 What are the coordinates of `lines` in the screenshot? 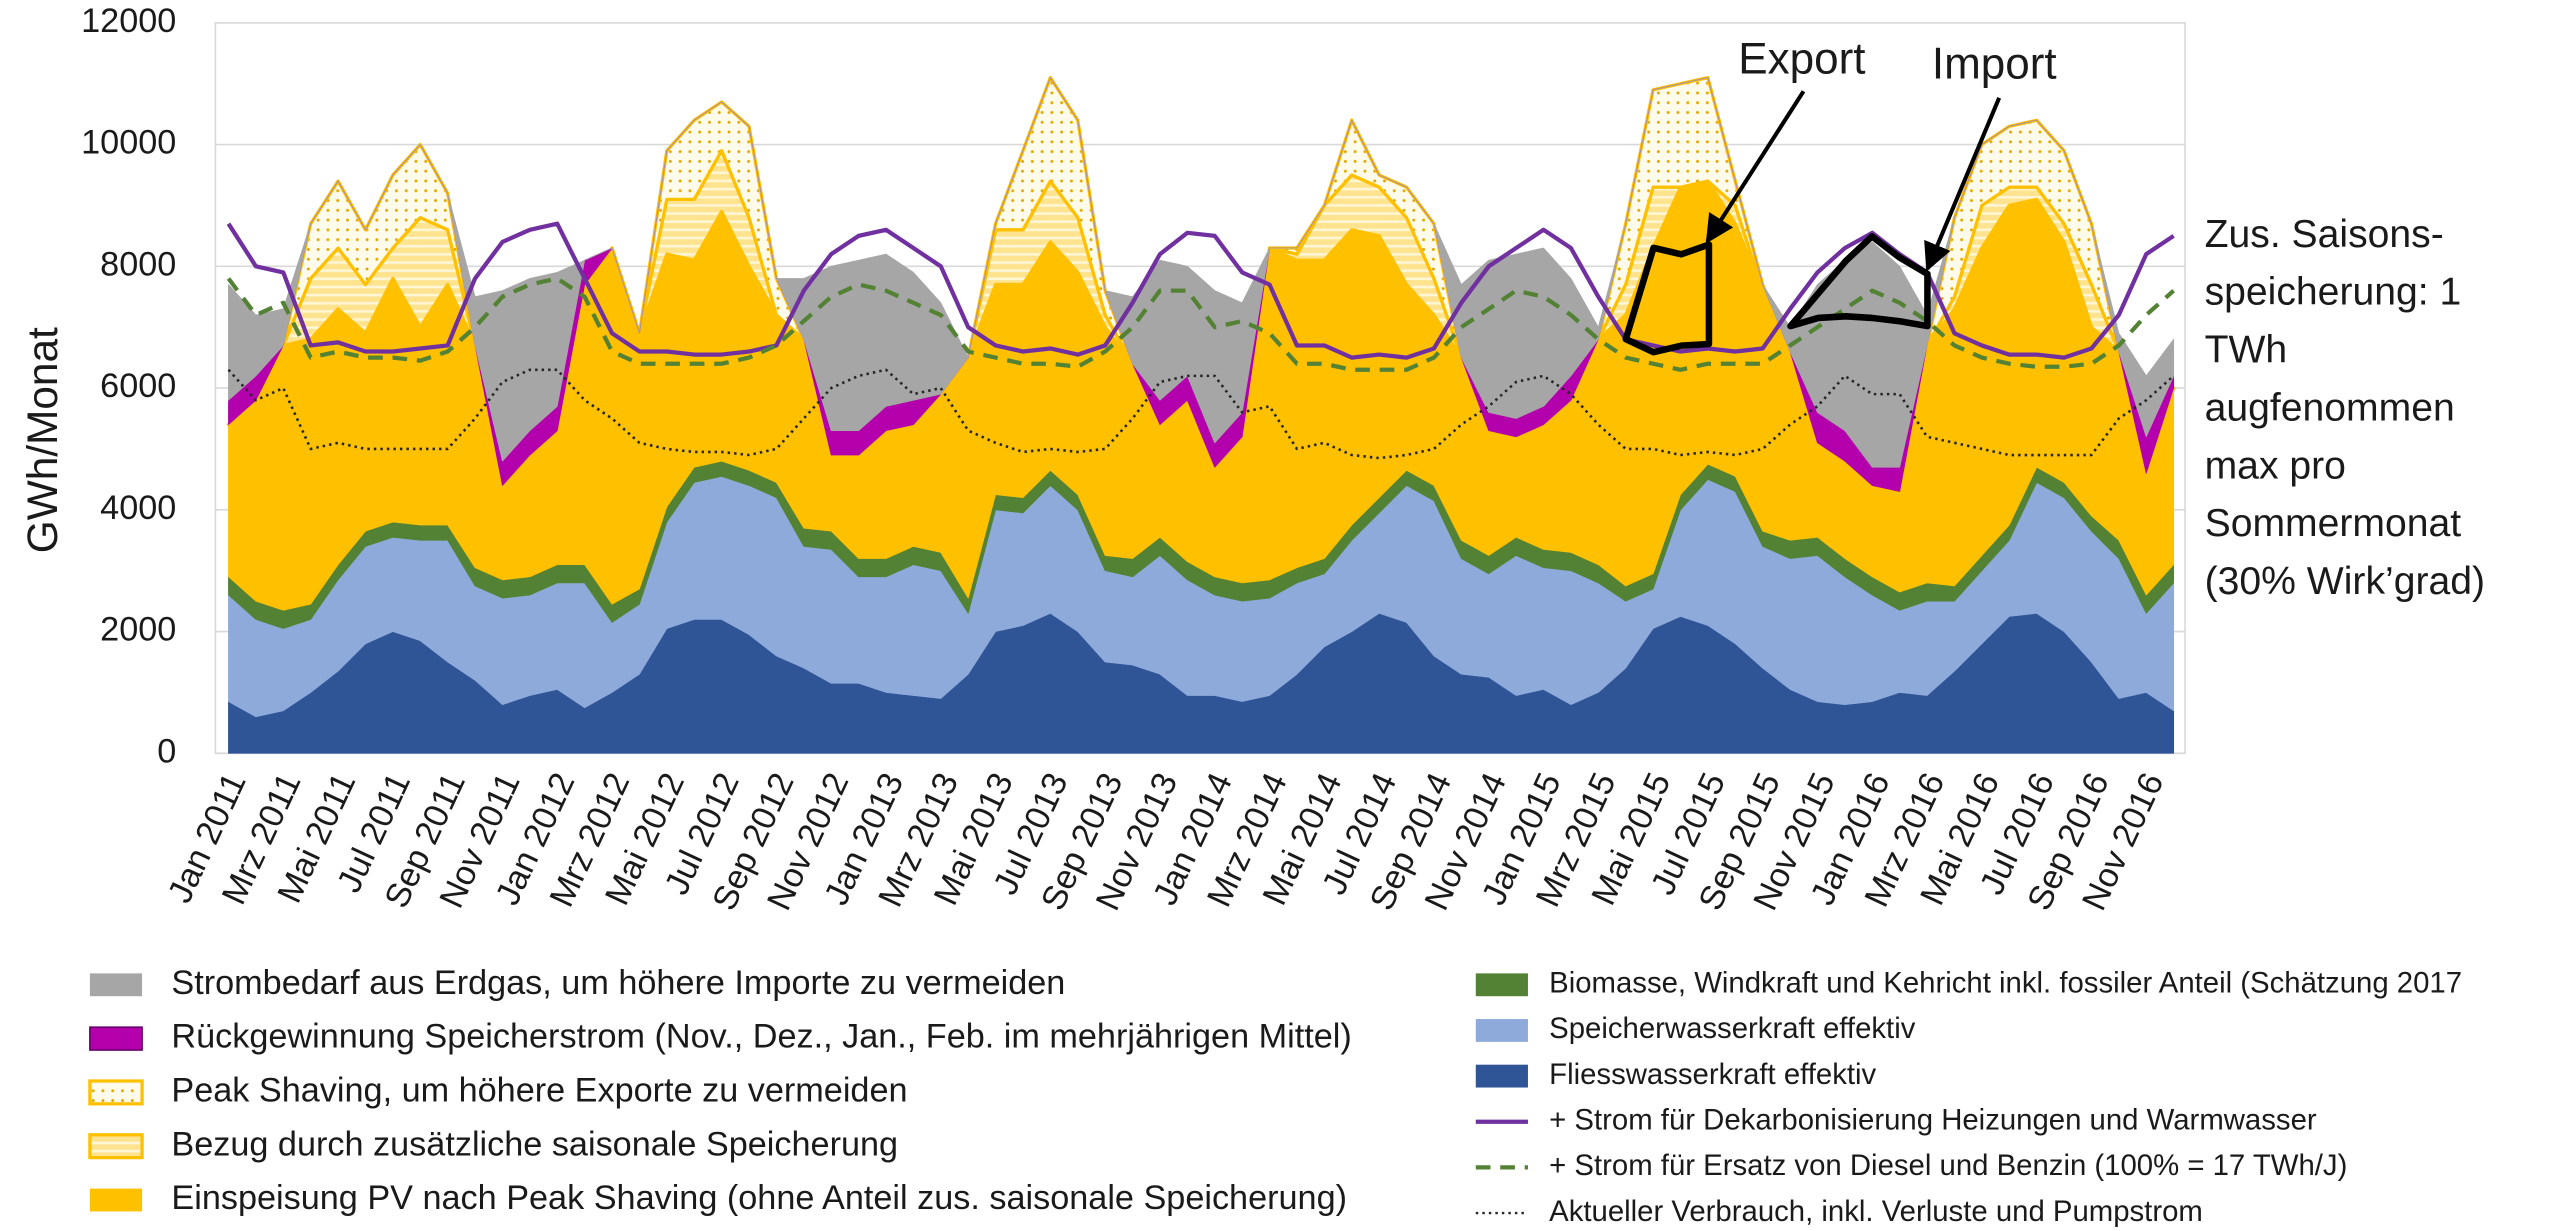 It's located at (1201, 340).